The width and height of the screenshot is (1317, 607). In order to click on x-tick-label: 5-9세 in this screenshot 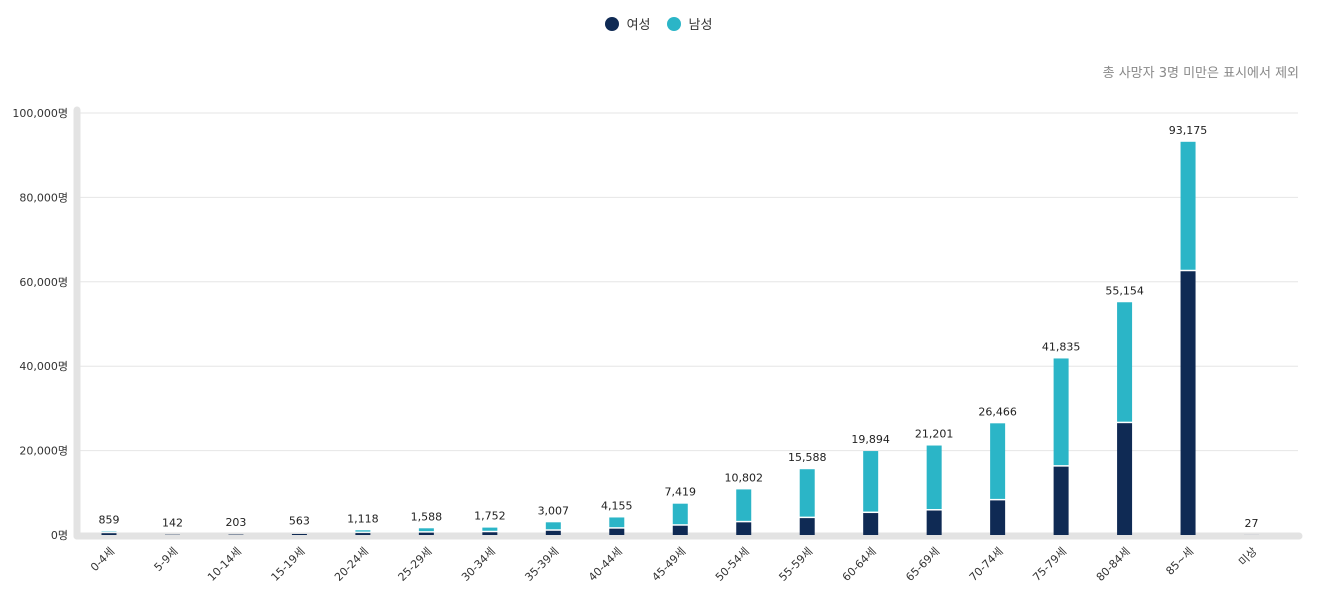, I will do `click(166, 559)`.